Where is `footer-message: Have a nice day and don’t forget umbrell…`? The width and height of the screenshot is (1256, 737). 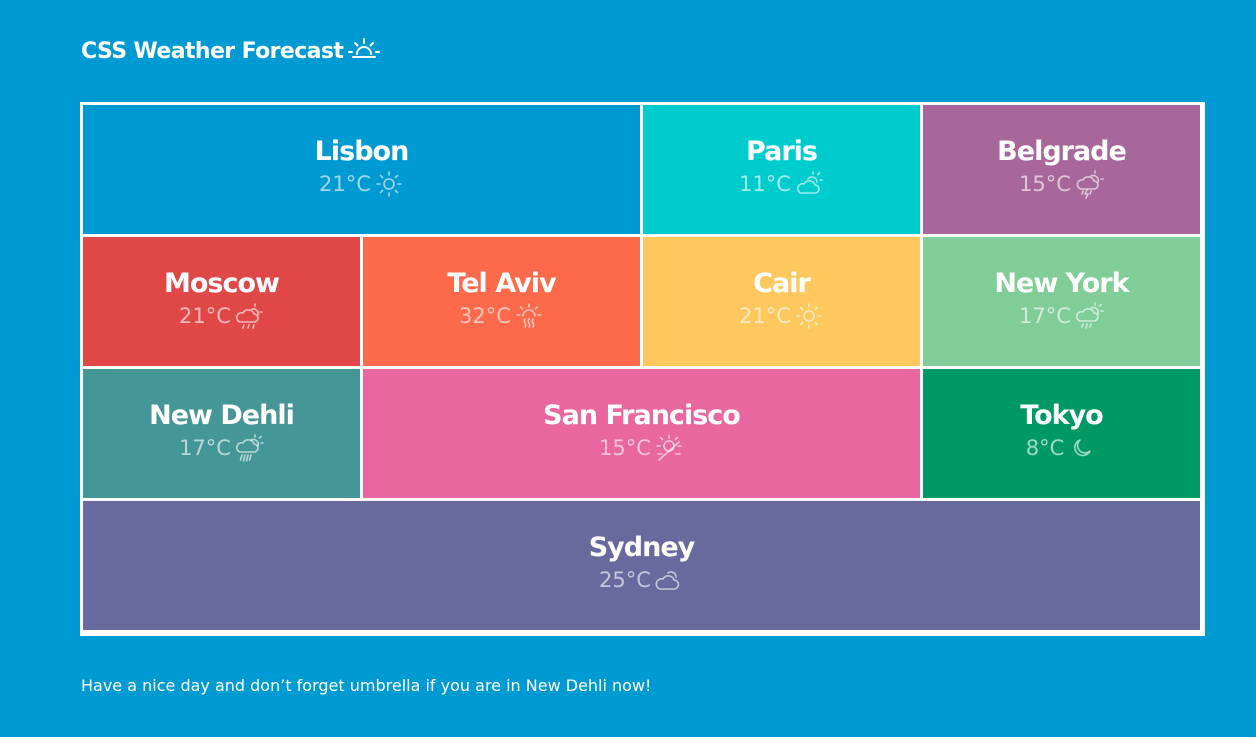 footer-message: Have a nice day and don’t forget umbrell… is located at coordinates (366, 685).